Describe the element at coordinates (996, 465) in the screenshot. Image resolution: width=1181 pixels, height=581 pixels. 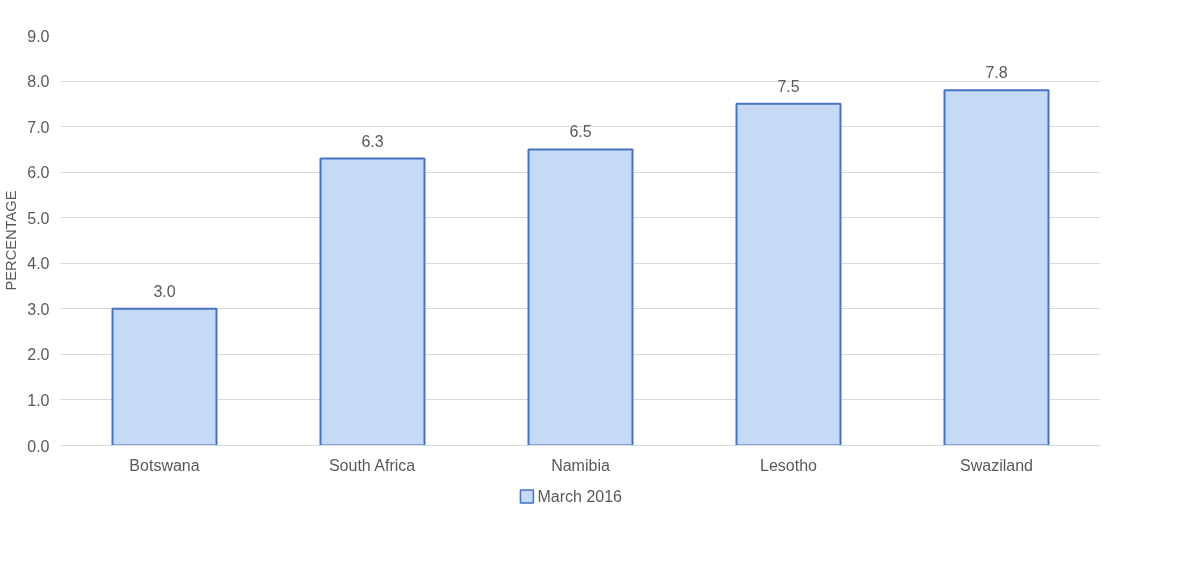
I see `x-tick-label: Swaziland` at that location.